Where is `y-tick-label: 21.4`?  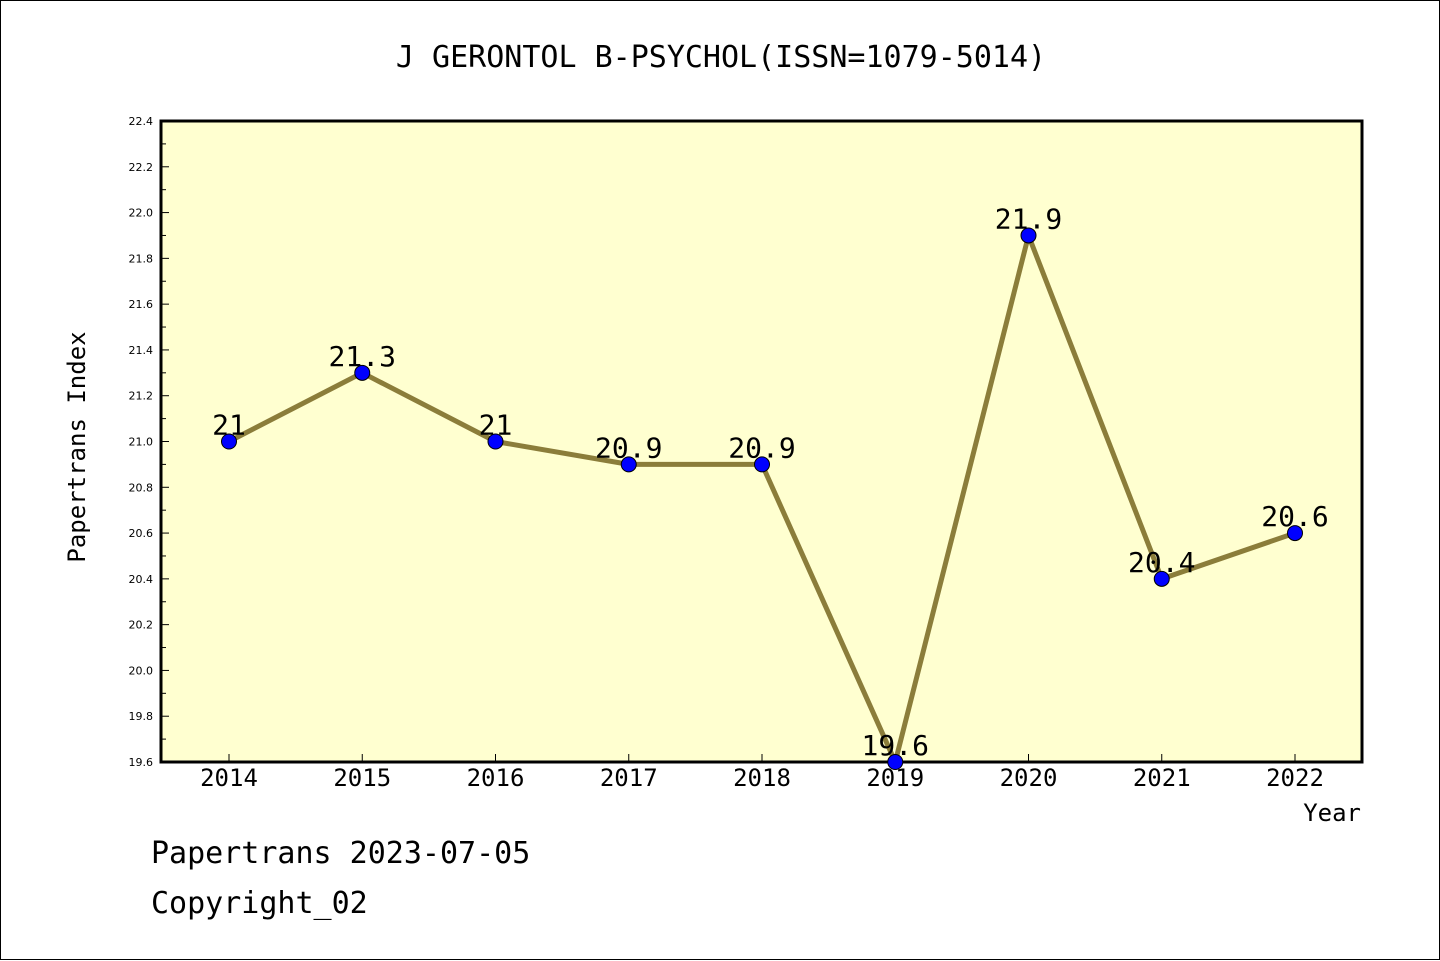 y-tick-label: 21.4 is located at coordinates (141, 350).